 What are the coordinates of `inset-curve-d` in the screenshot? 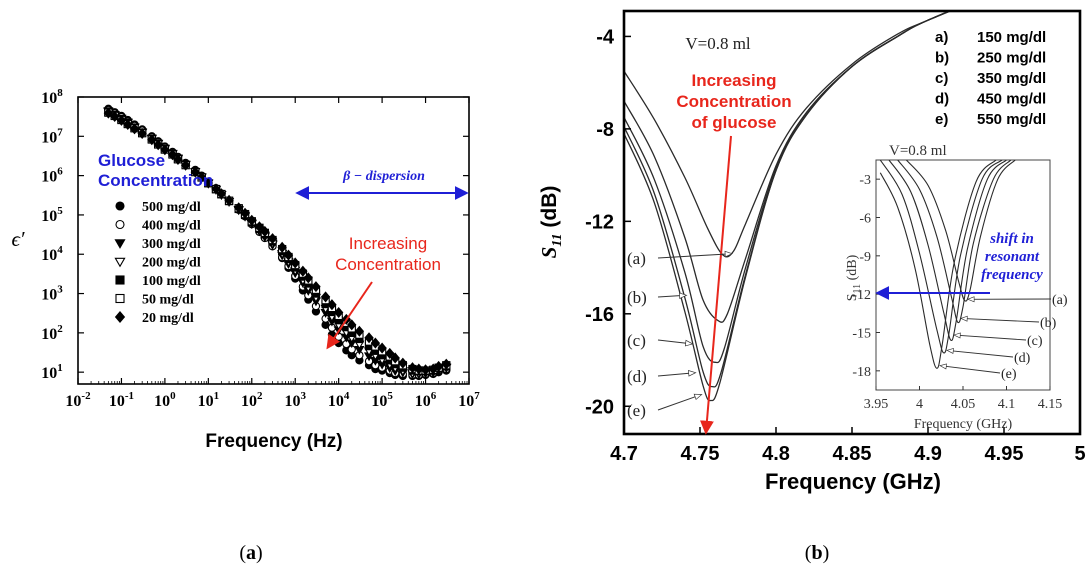 It's located at (941, 257).